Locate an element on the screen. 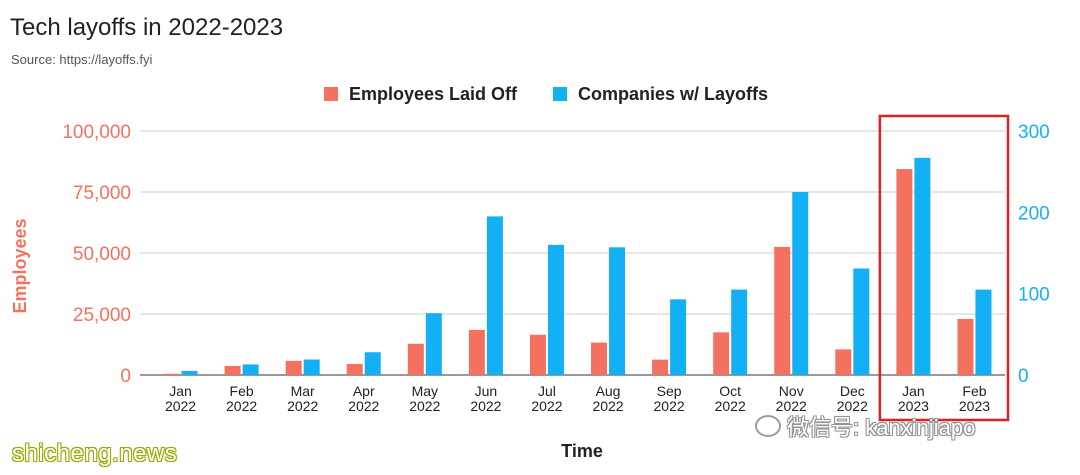  x-tick-label-month: Mar is located at coordinates (303, 391).